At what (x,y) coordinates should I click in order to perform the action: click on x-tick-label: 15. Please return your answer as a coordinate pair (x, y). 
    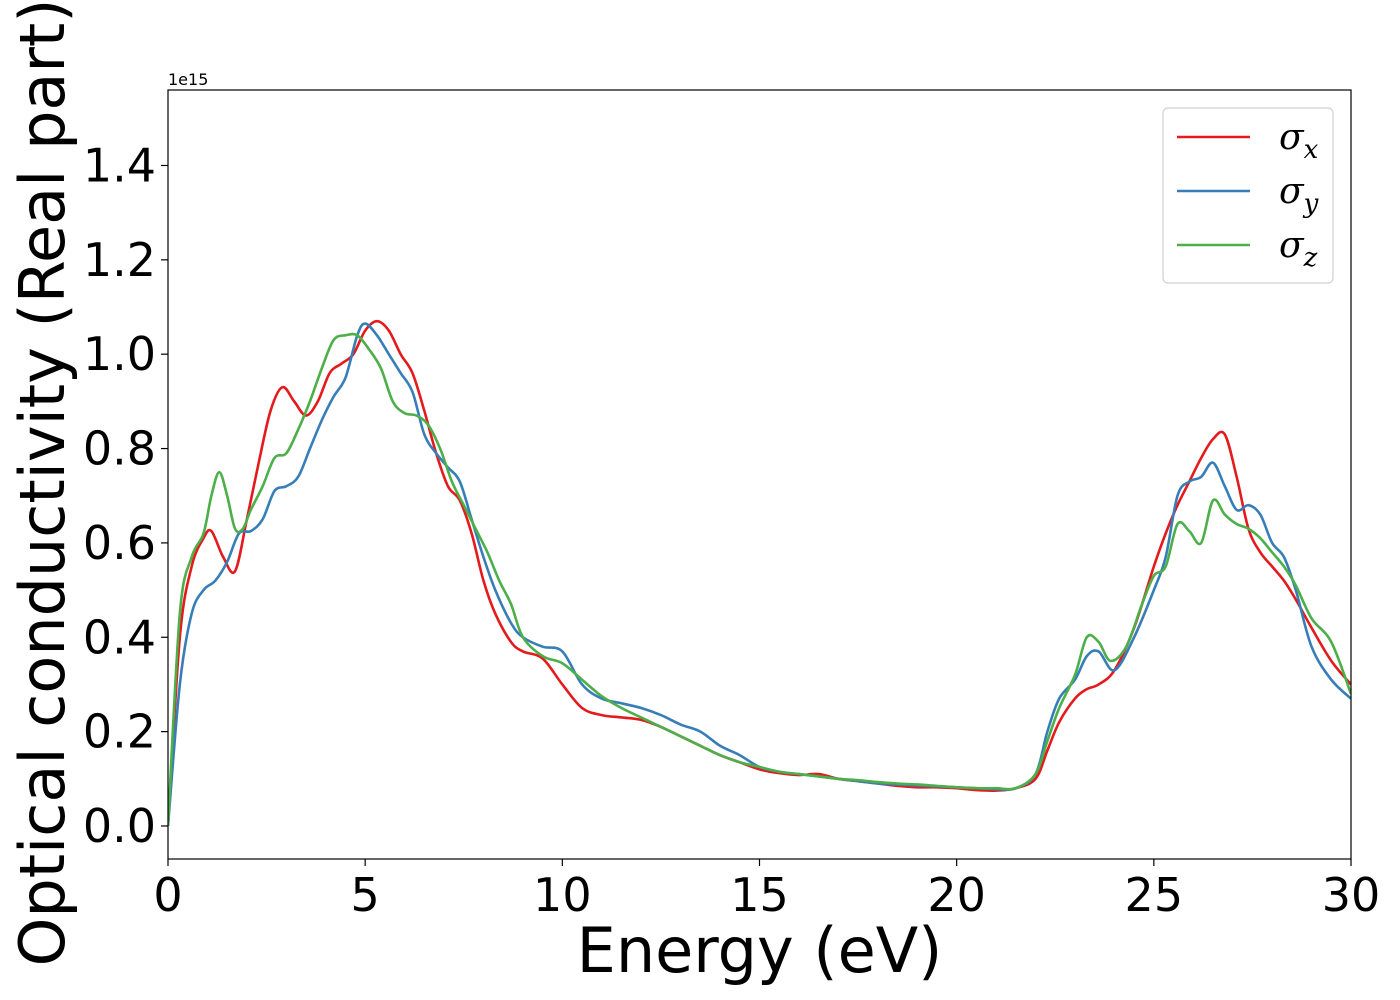
    Looking at the image, I should click on (759, 895).